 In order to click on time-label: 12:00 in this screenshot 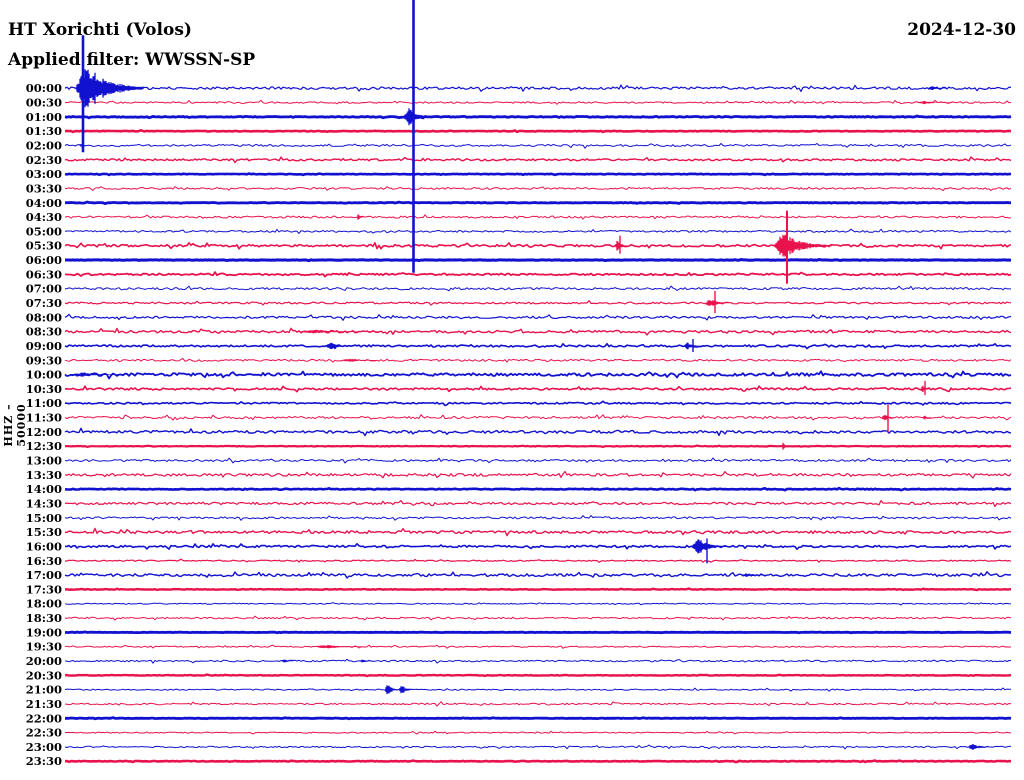, I will do `click(44, 432)`.